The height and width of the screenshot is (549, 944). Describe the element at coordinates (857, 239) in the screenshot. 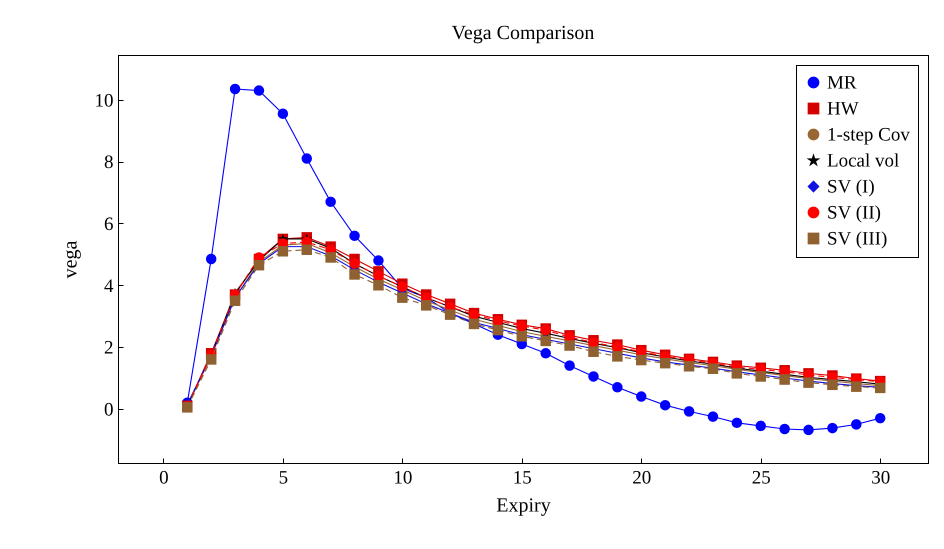

I see `legend-label: SV (III)` at that location.